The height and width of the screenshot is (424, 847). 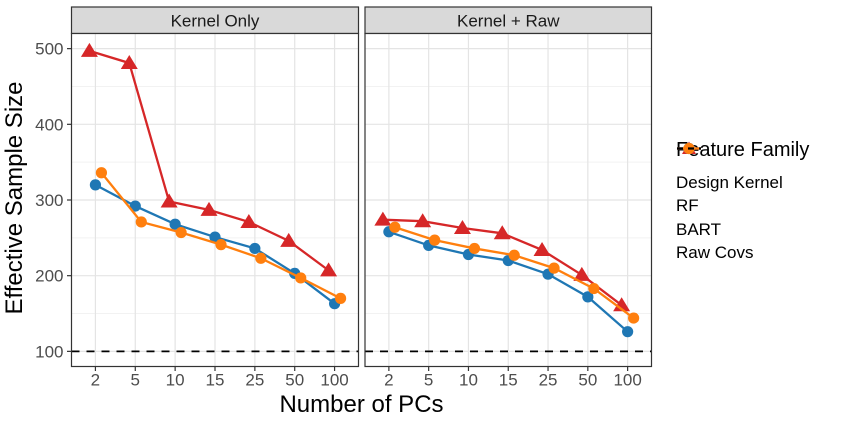 I want to click on series-design-kernel, so click(x=502, y=261).